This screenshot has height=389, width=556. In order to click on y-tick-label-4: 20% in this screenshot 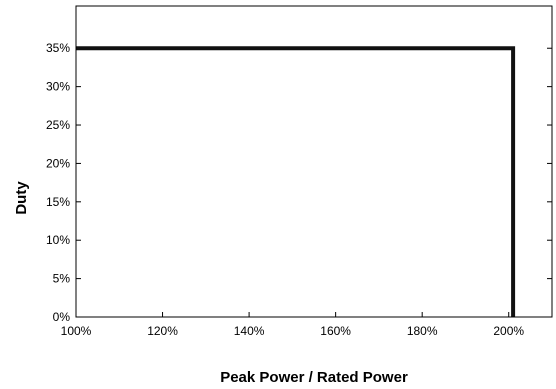, I will do `click(58, 163)`.